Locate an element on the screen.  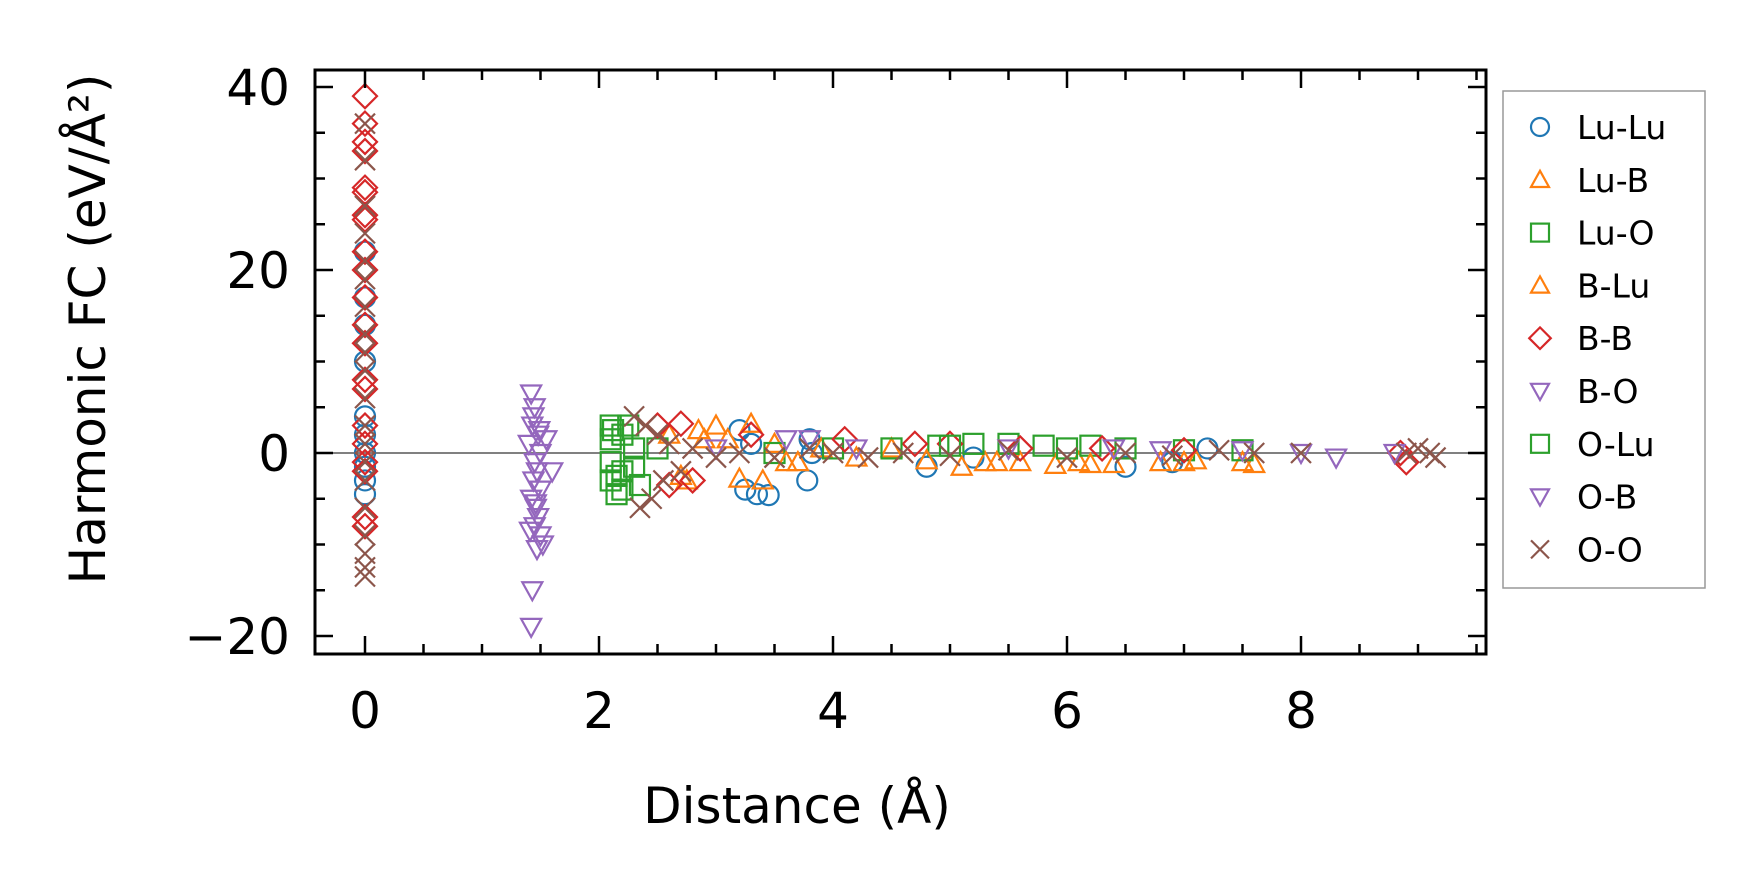
legend-frame is located at coordinates (1604, 339).